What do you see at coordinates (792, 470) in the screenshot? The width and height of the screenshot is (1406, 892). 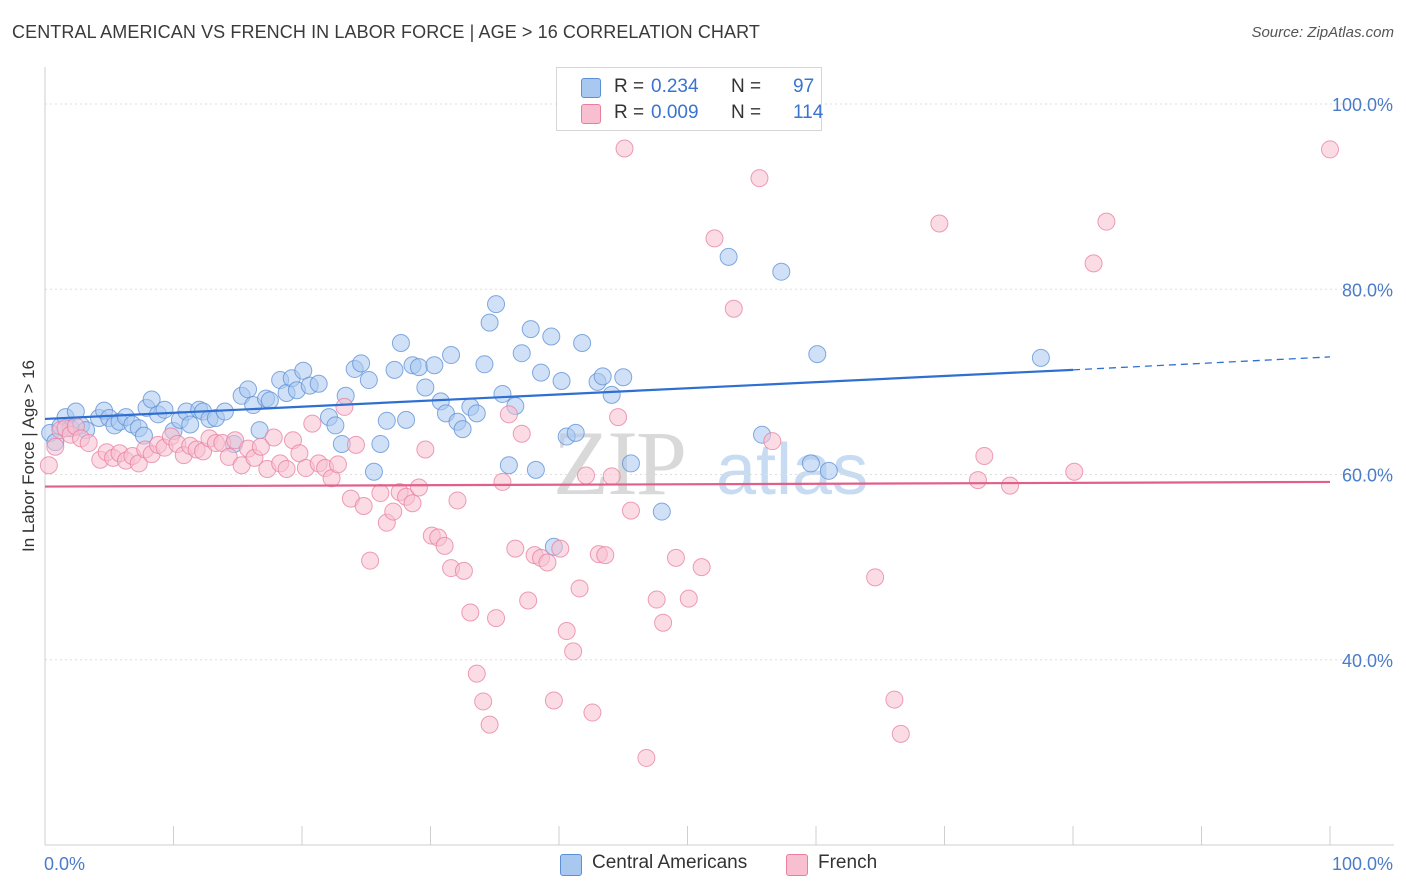 I see `svg-text: atlas` at bounding box center [792, 470].